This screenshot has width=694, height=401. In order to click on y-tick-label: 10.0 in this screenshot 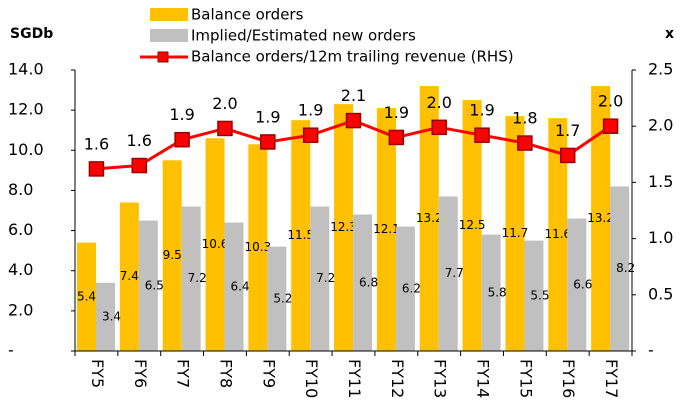, I will do `click(26, 149)`.